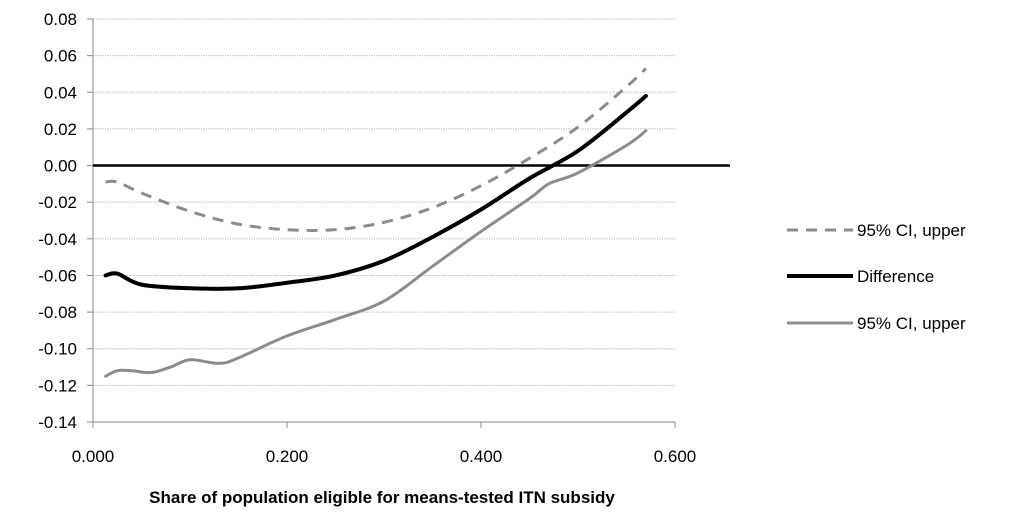  I want to click on y-tick-label: 0.08, so click(60, 19).